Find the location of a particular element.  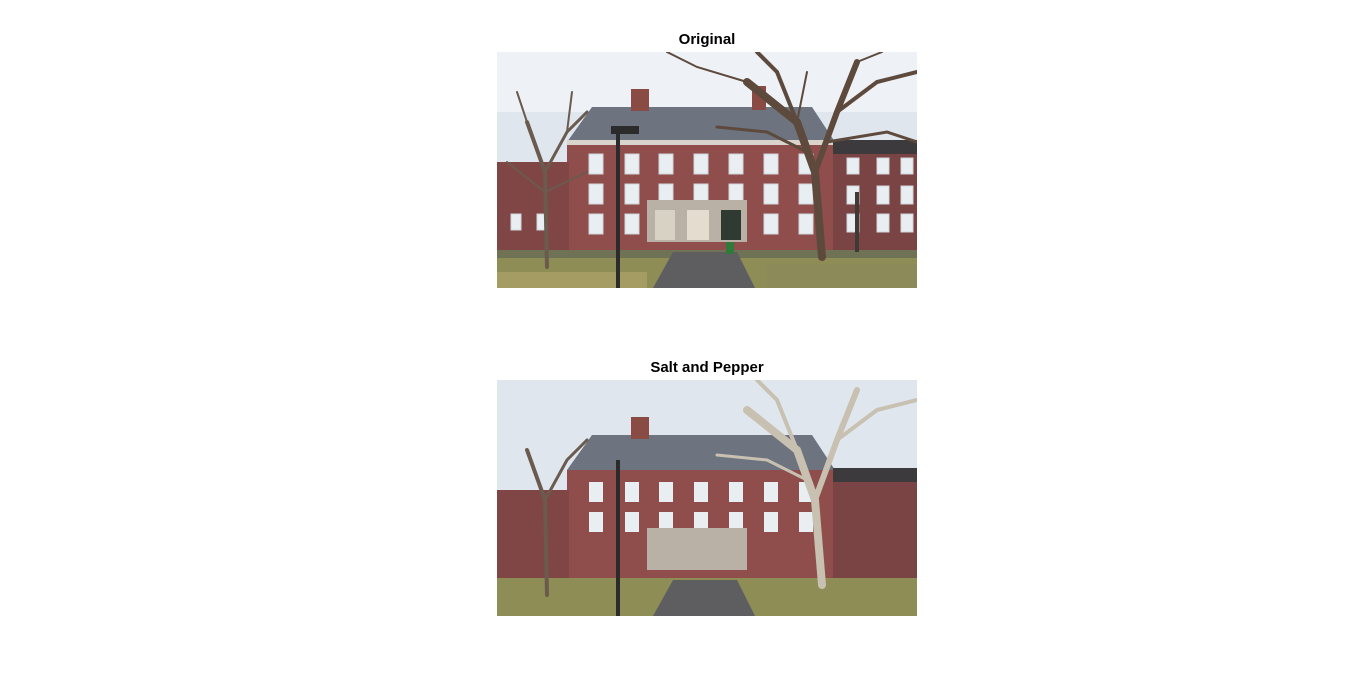

left-wing is located at coordinates (533, 206).